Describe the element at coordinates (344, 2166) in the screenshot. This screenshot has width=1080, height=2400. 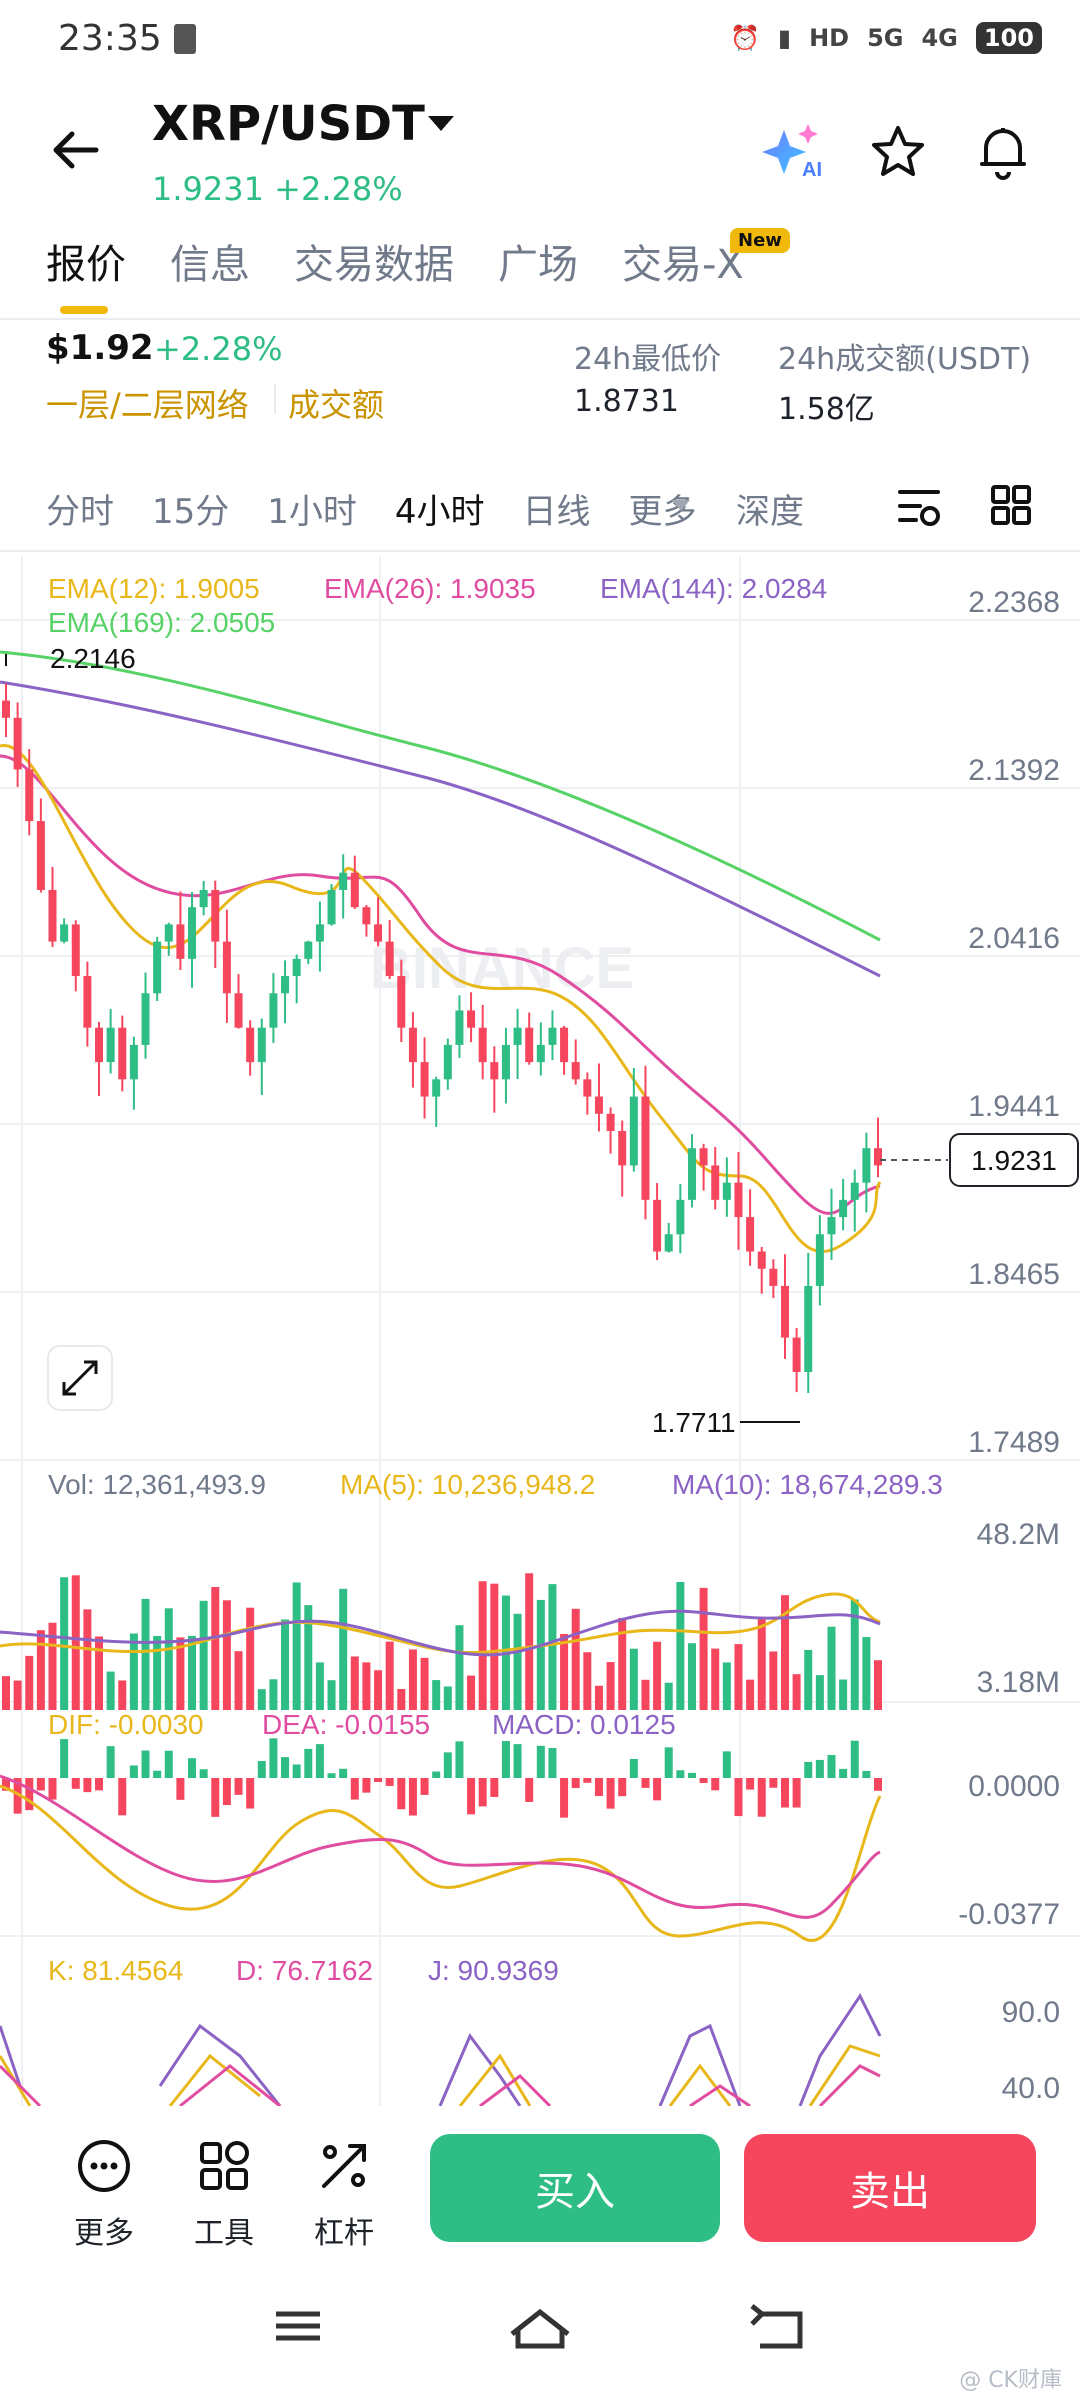
I see `leverage-icon` at that location.